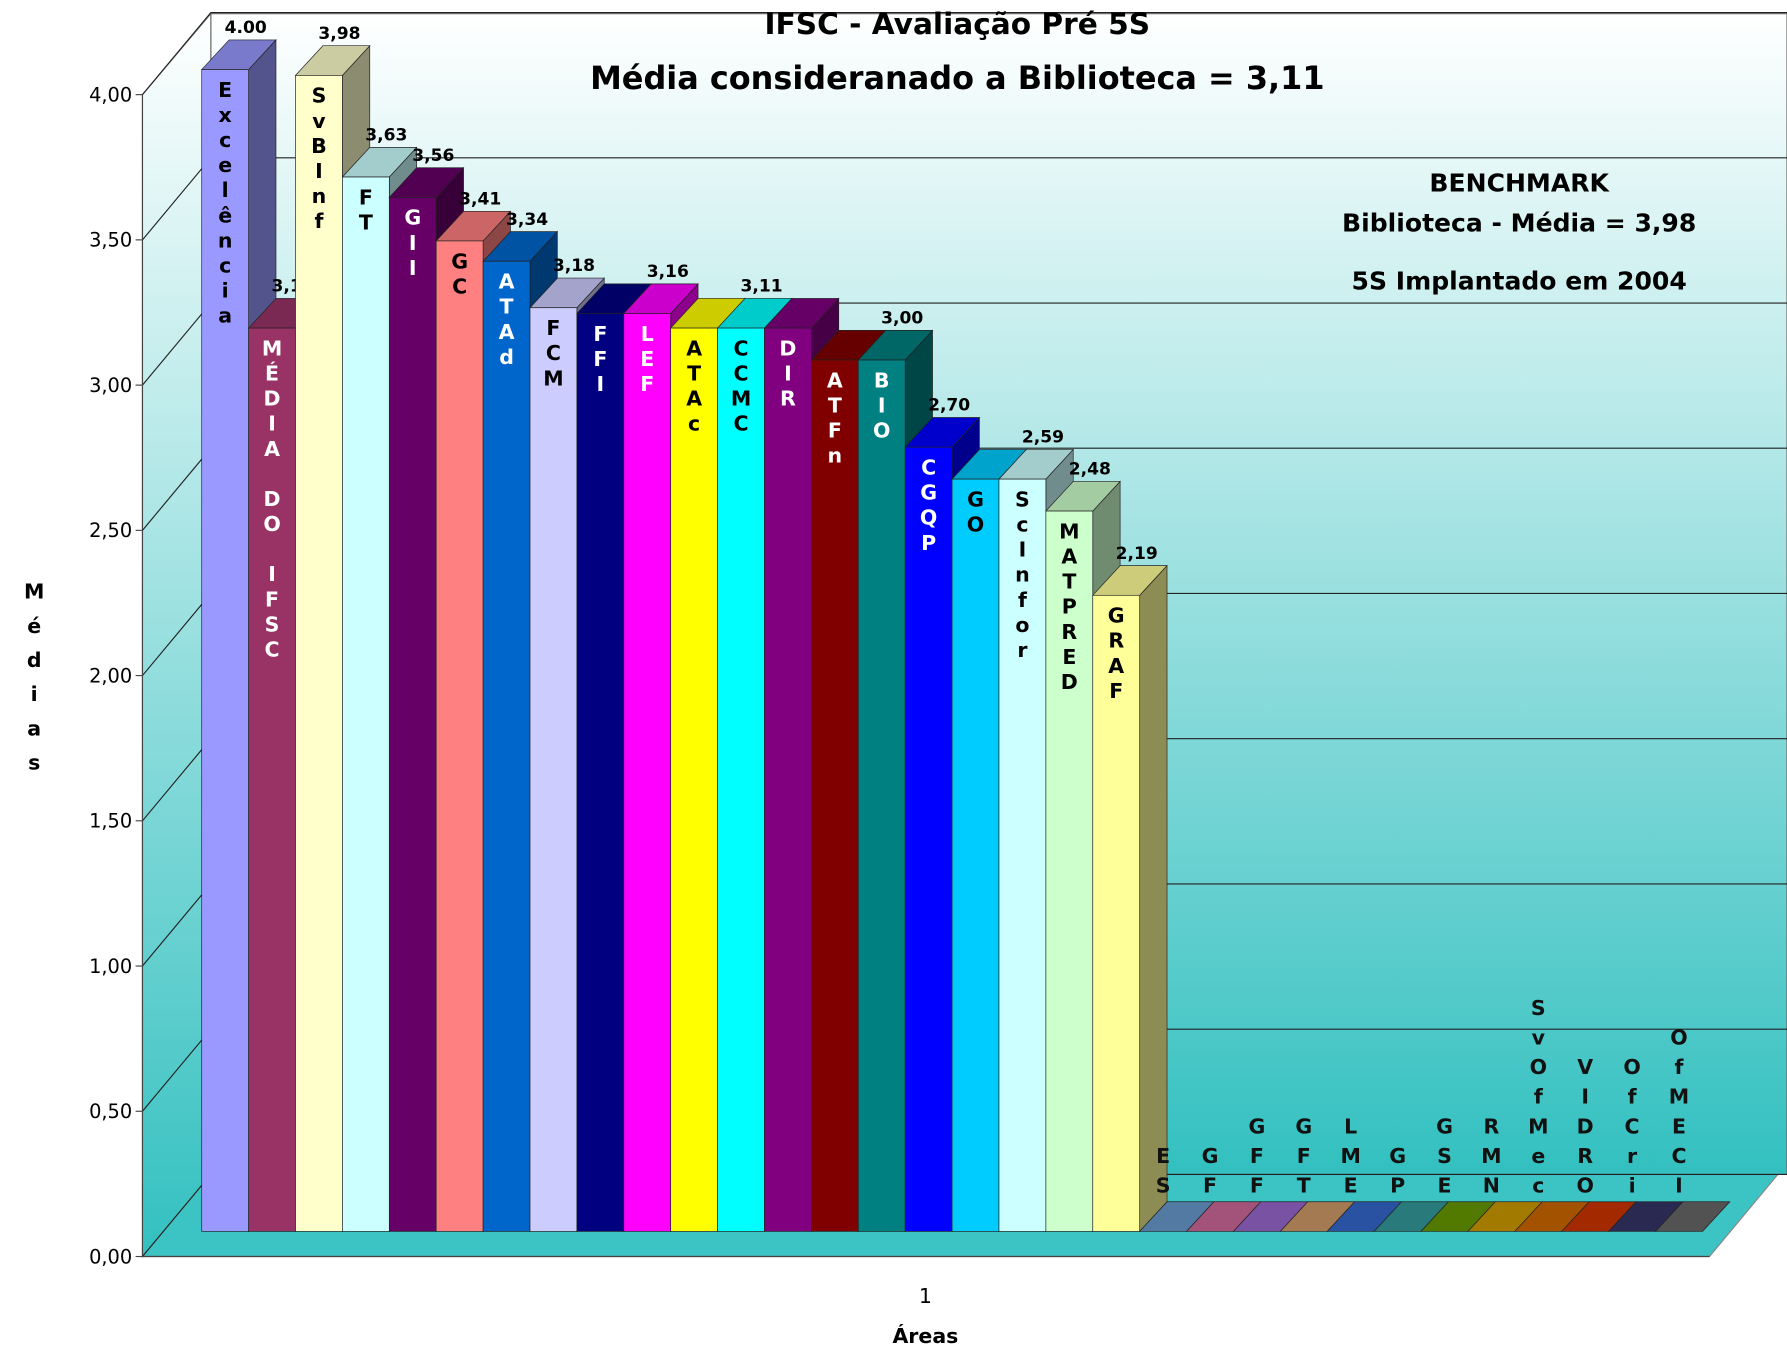 The width and height of the screenshot is (1787, 1350). Describe the element at coordinates (668, 272) in the screenshot. I see `value-label: 3,16` at that location.